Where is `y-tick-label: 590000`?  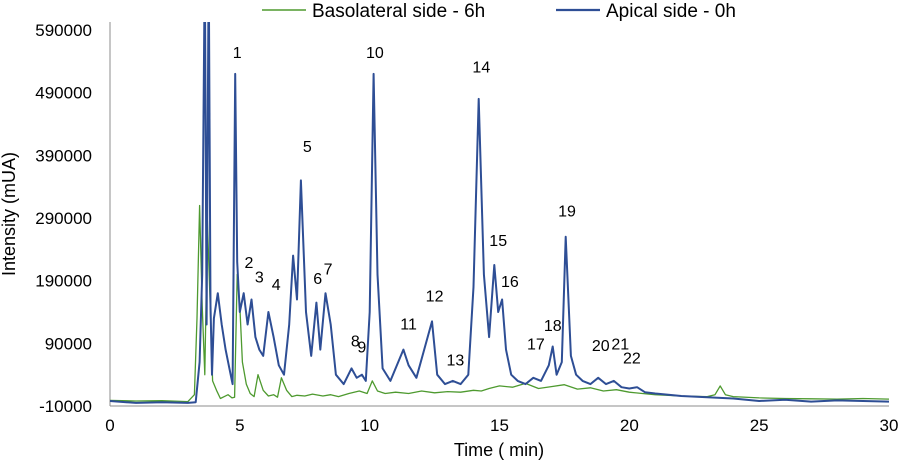 y-tick-label: 590000 is located at coordinates (63, 30).